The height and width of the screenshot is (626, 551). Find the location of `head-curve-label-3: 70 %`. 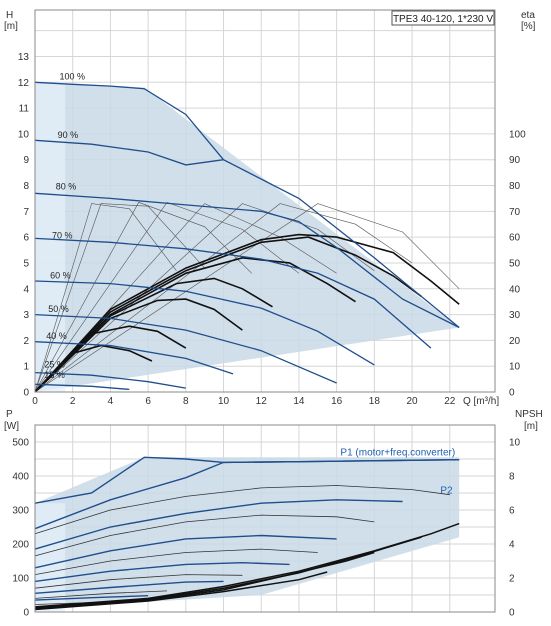

head-curve-label-3: 70 % is located at coordinates (62, 235).